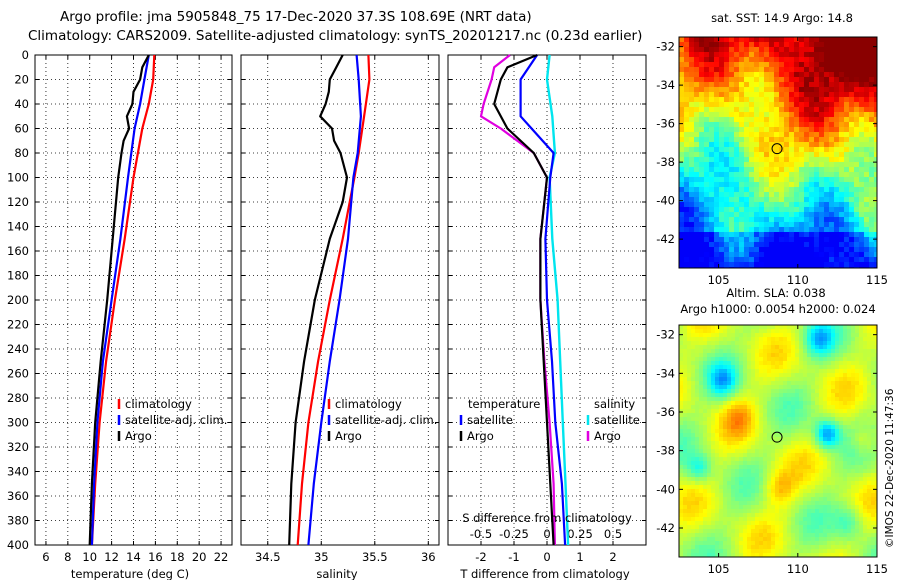 The width and height of the screenshot is (900, 580). What do you see at coordinates (504, 404) in the screenshot?
I see `legend-temperature-title: temperature` at bounding box center [504, 404].